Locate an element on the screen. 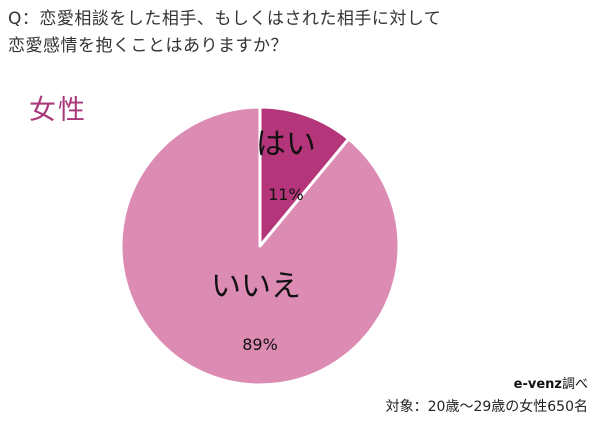 This screenshot has width=600, height=441. survey-target-note: 対象：20歳〜29歳の女性650名 is located at coordinates (486, 407).